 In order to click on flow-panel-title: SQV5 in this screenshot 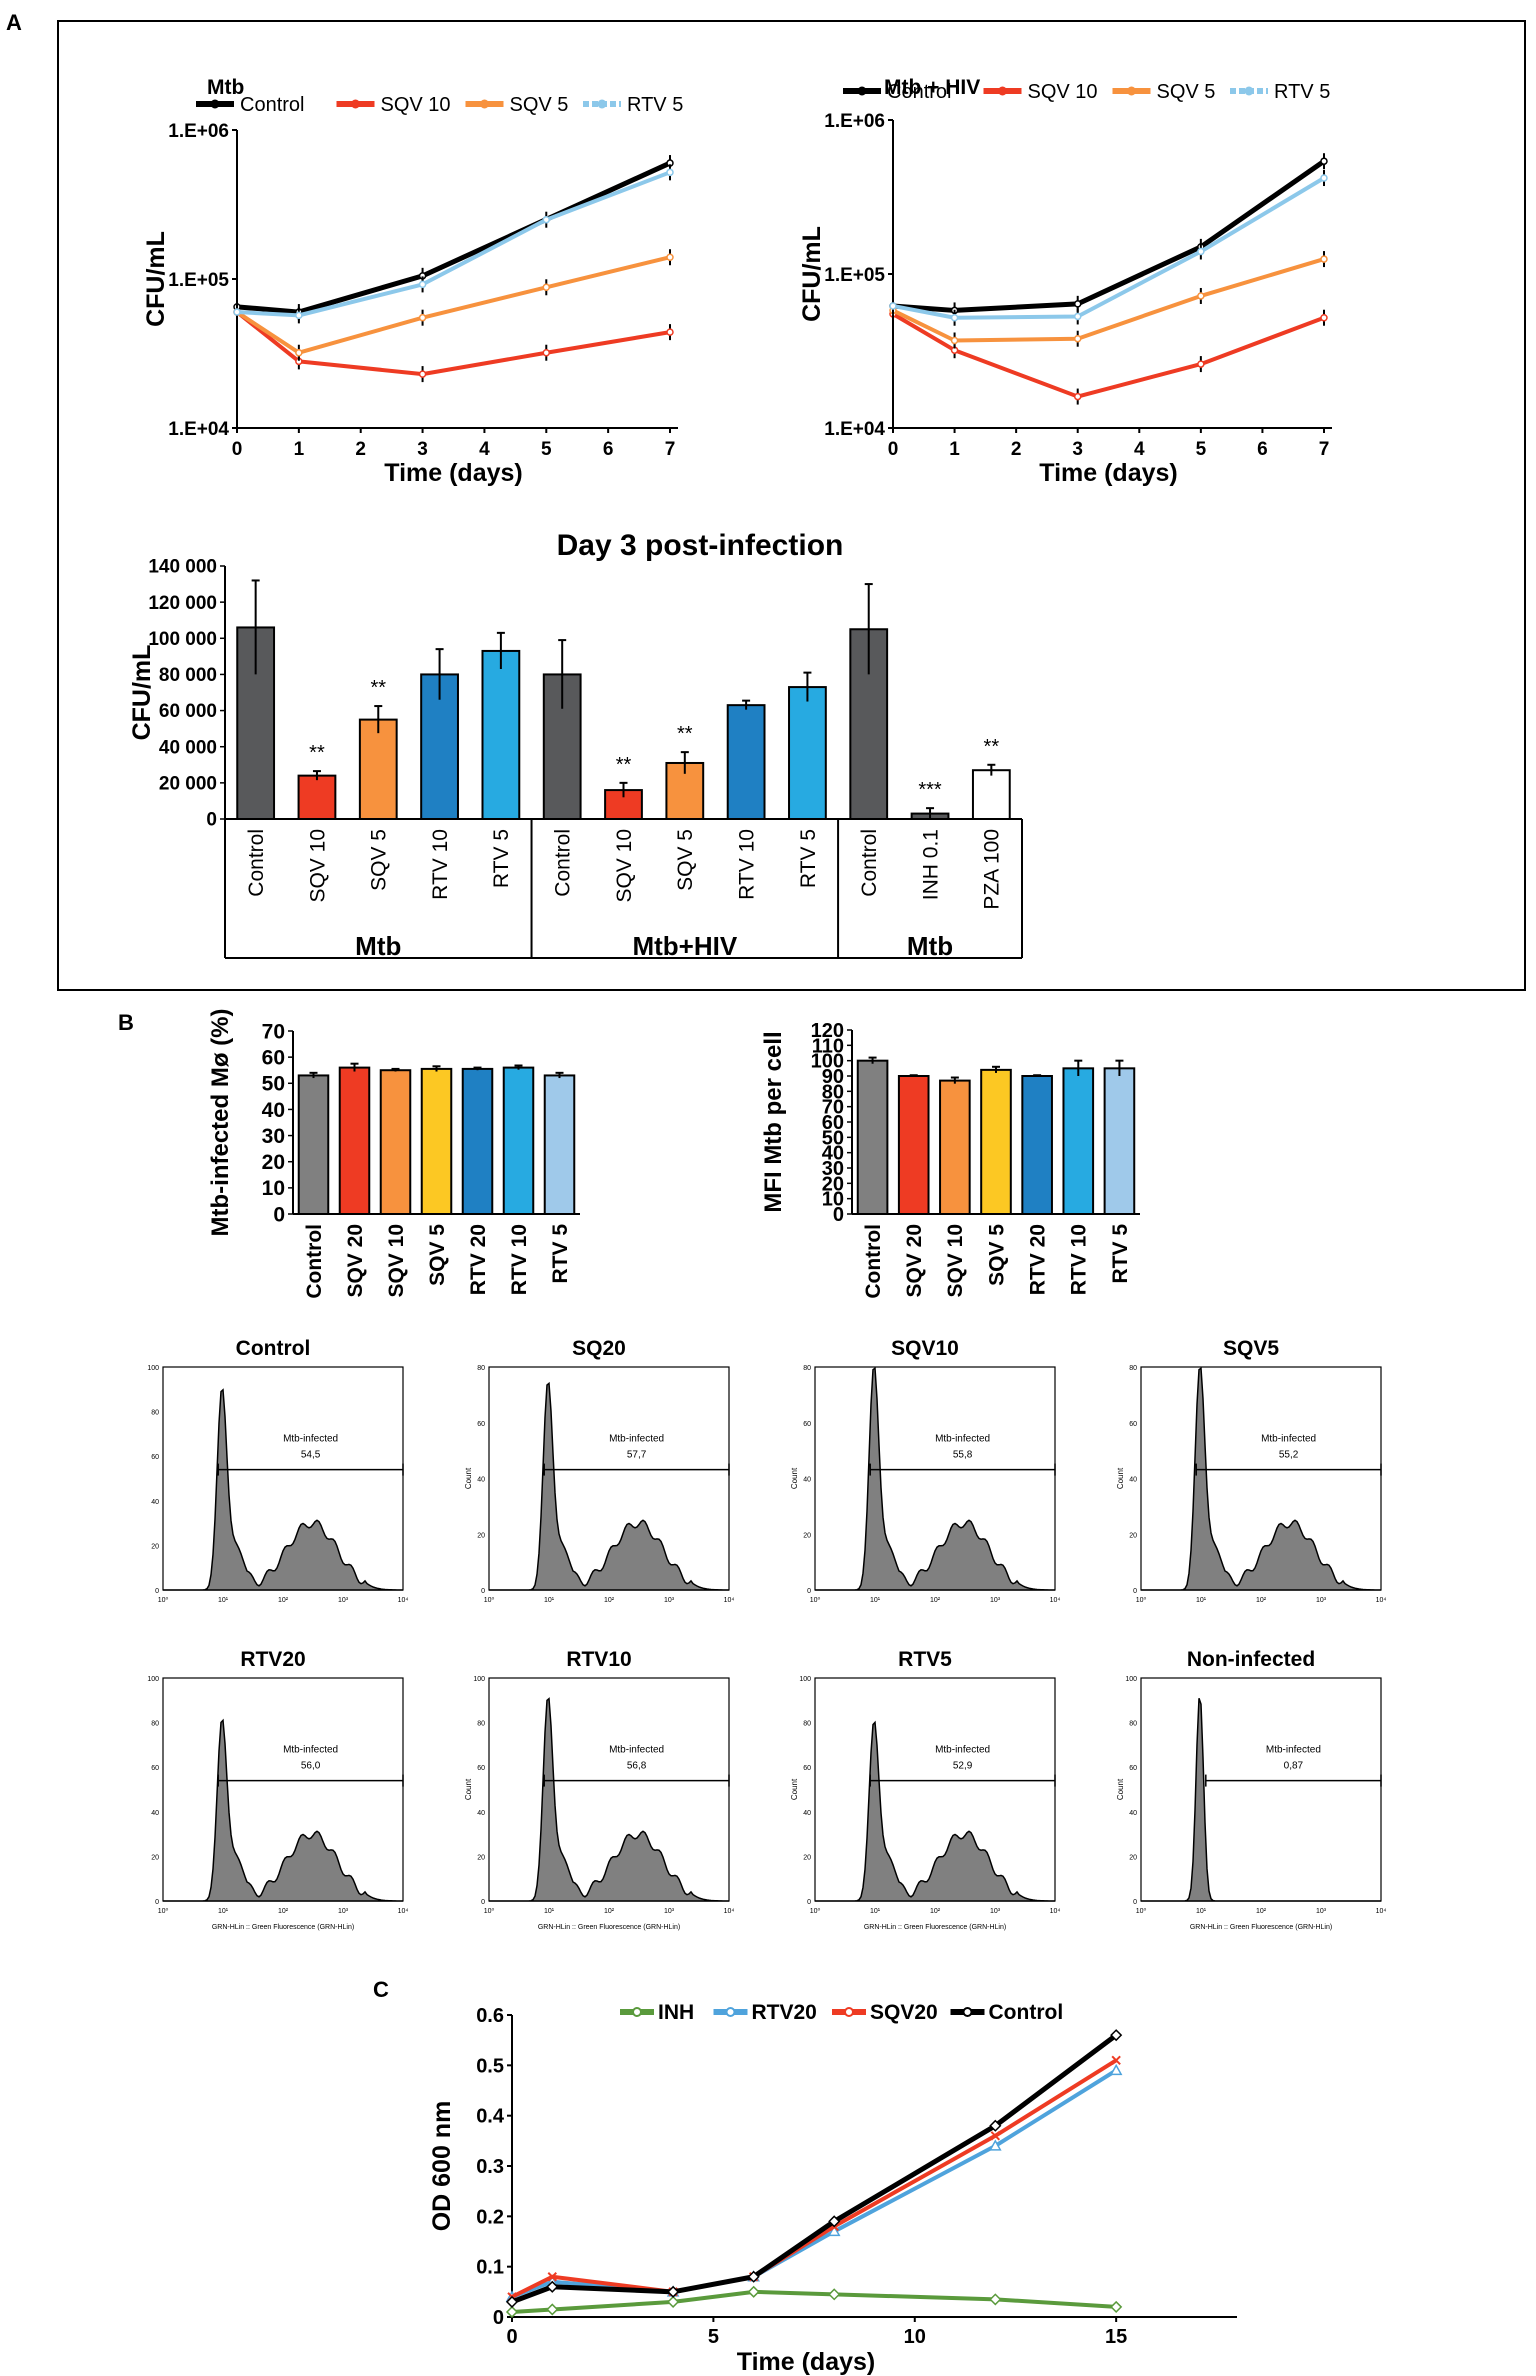, I will do `click(1251, 1348)`.